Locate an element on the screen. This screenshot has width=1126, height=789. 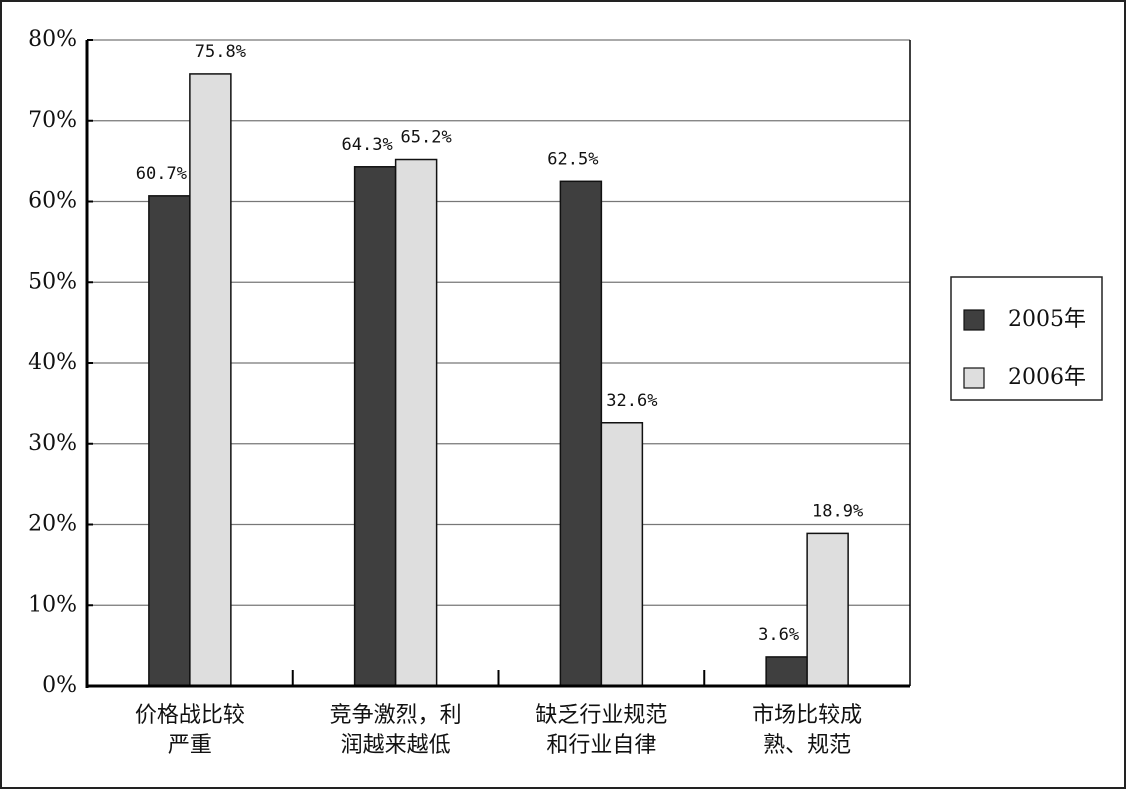
legend-label: 2005年 is located at coordinates (1047, 319).